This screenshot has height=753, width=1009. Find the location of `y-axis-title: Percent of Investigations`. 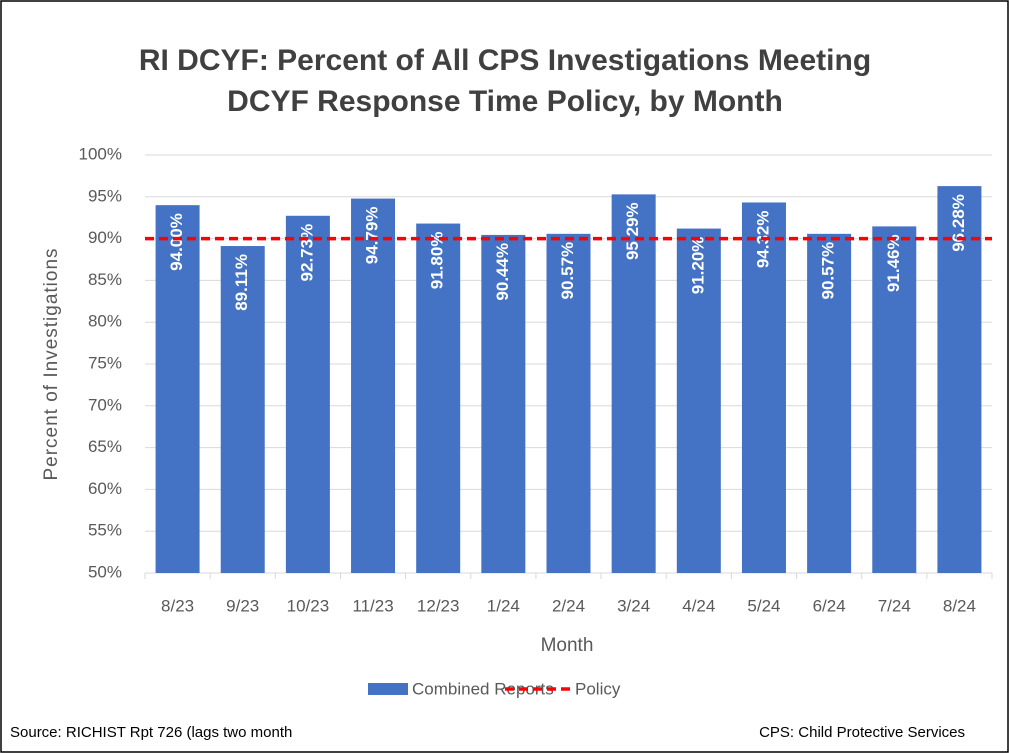

y-axis-title: Percent of Investigations is located at coordinates (51, 363).